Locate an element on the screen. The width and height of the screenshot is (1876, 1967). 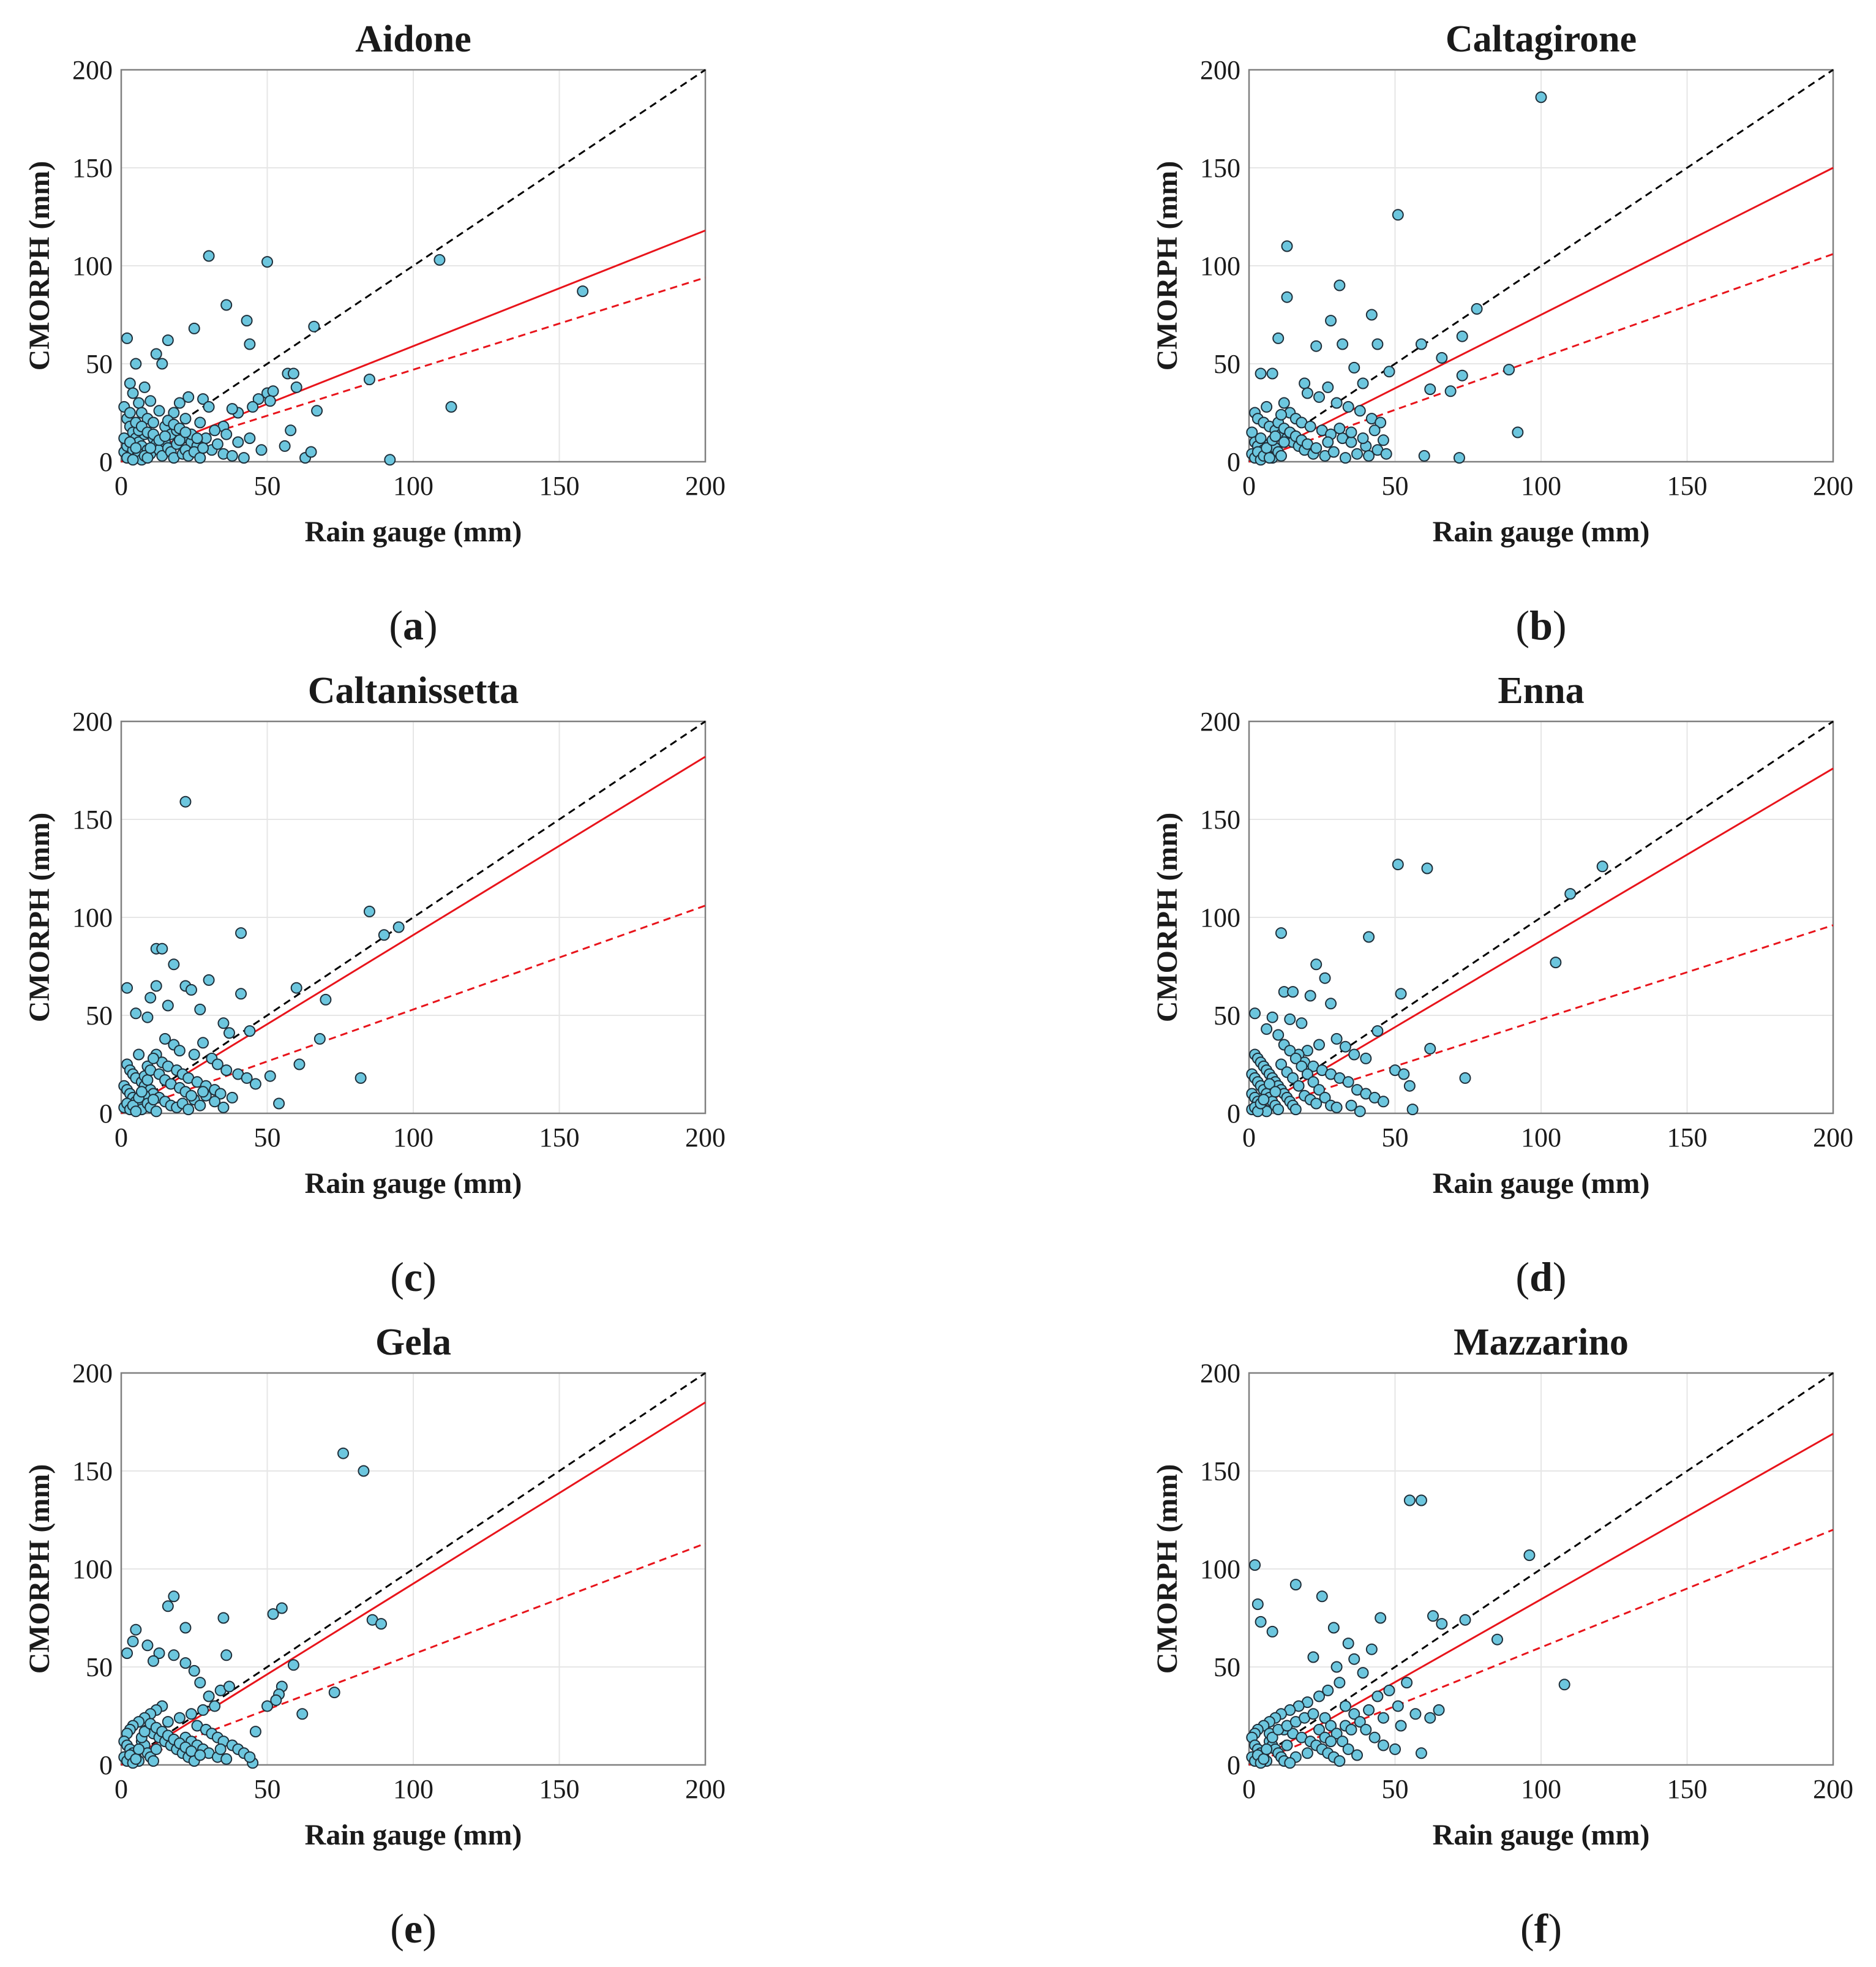
y-axis-label: CMORPH (mm) is located at coordinates (1167, 266).